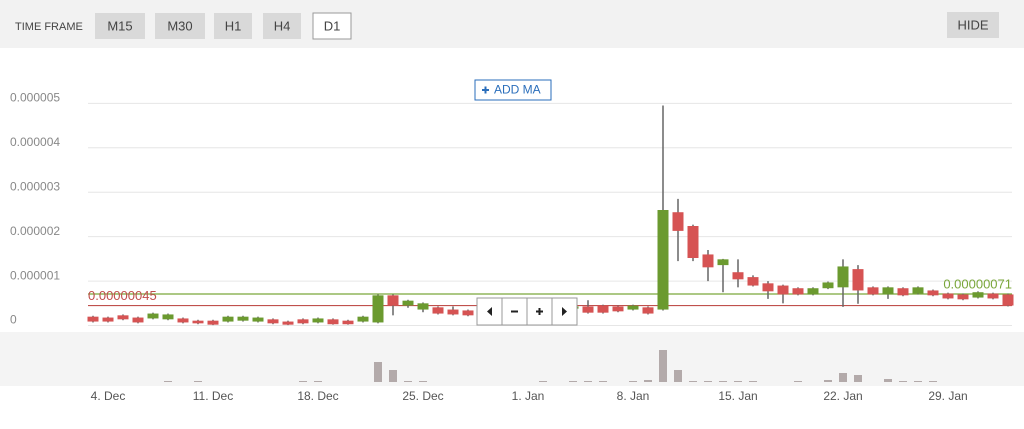 The height and width of the screenshot is (429, 1024). What do you see at coordinates (633, 396) in the screenshot?
I see `x-tick-label: 8. Jan` at bounding box center [633, 396].